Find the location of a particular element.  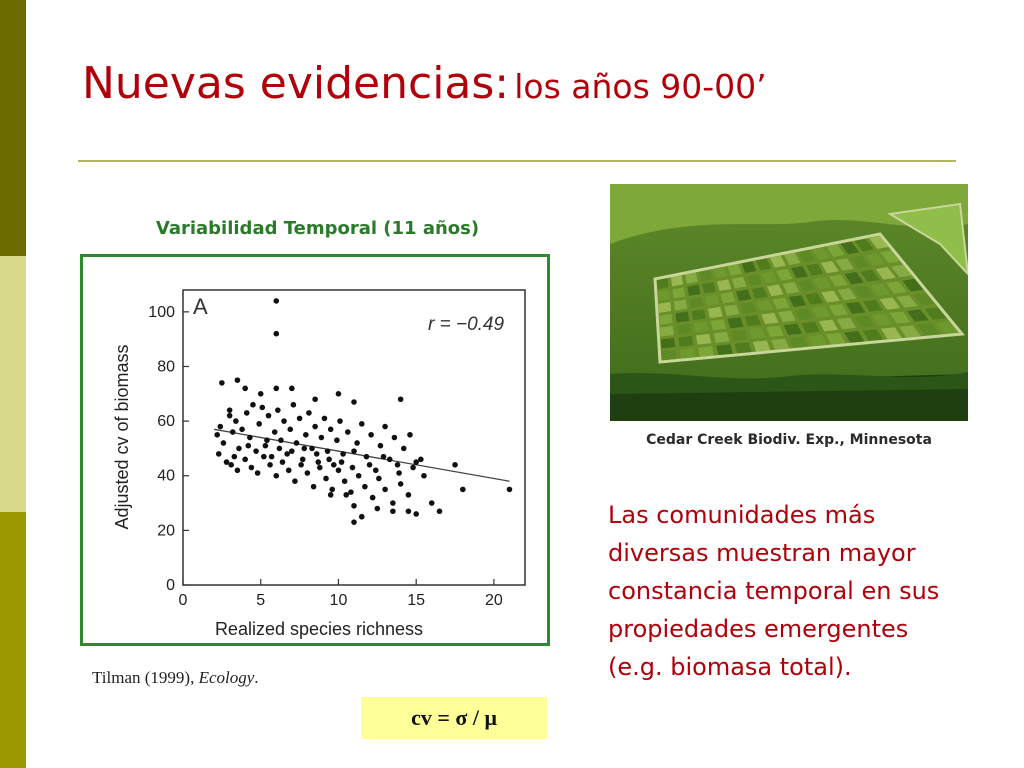

photo-caption: Cedar Creek Biodiv. Exp., Minnesota is located at coordinates (789, 440).